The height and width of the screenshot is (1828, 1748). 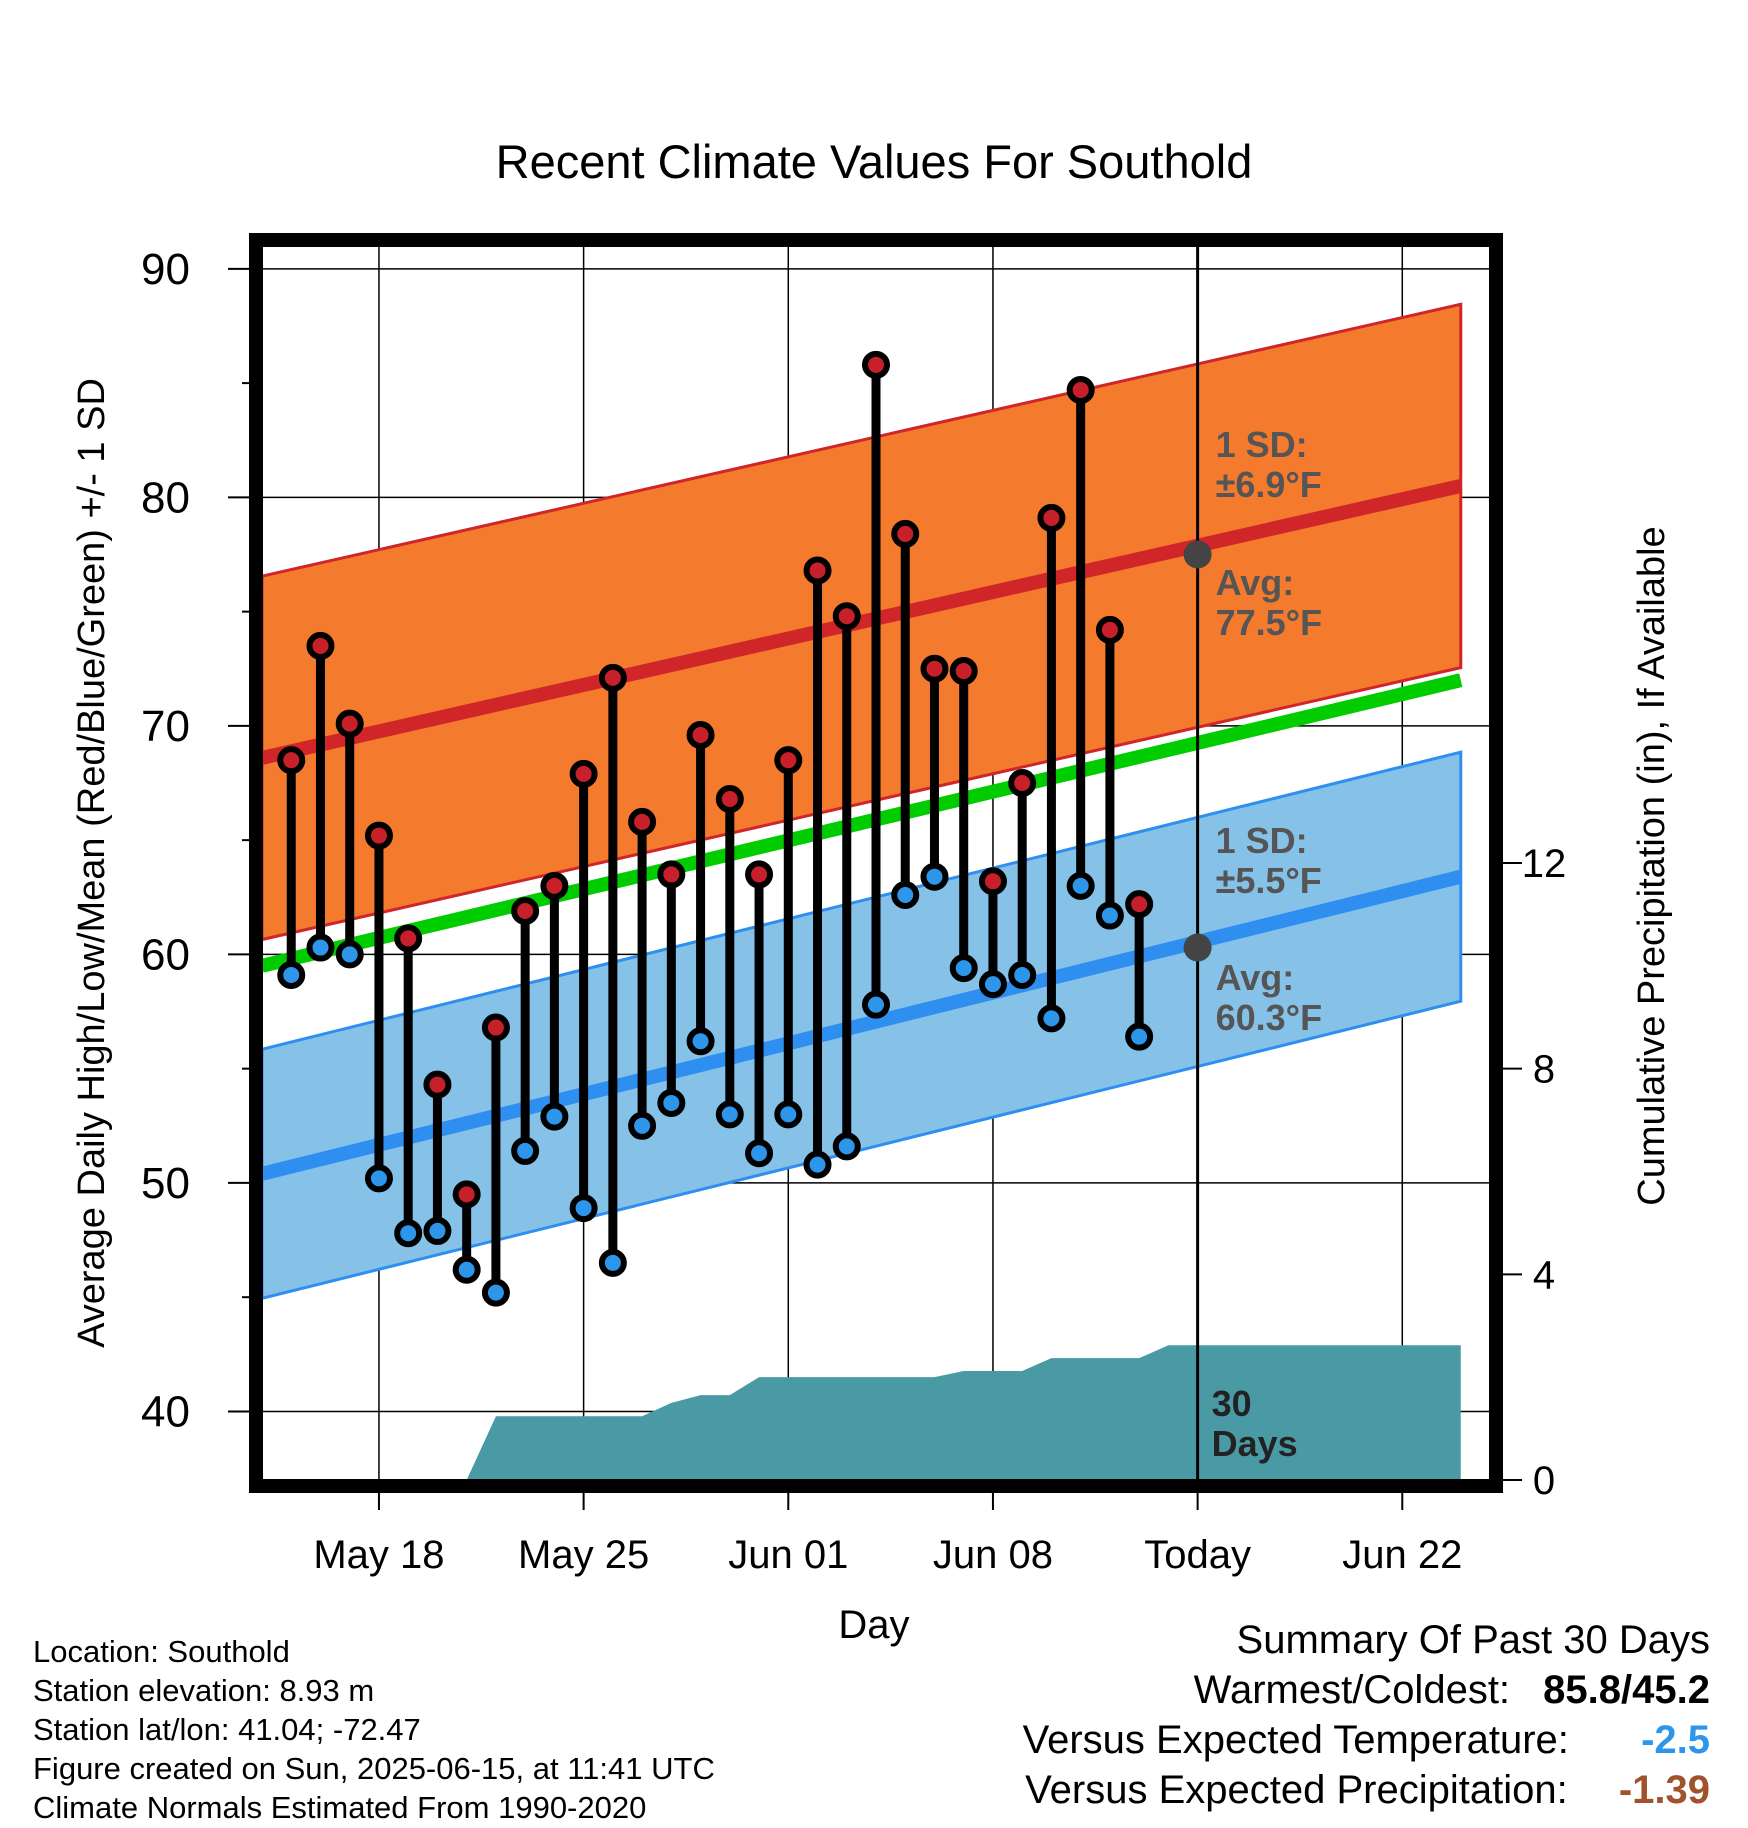 What do you see at coordinates (378, 1555) in the screenshot?
I see `x-tick-label: May 18` at bounding box center [378, 1555].